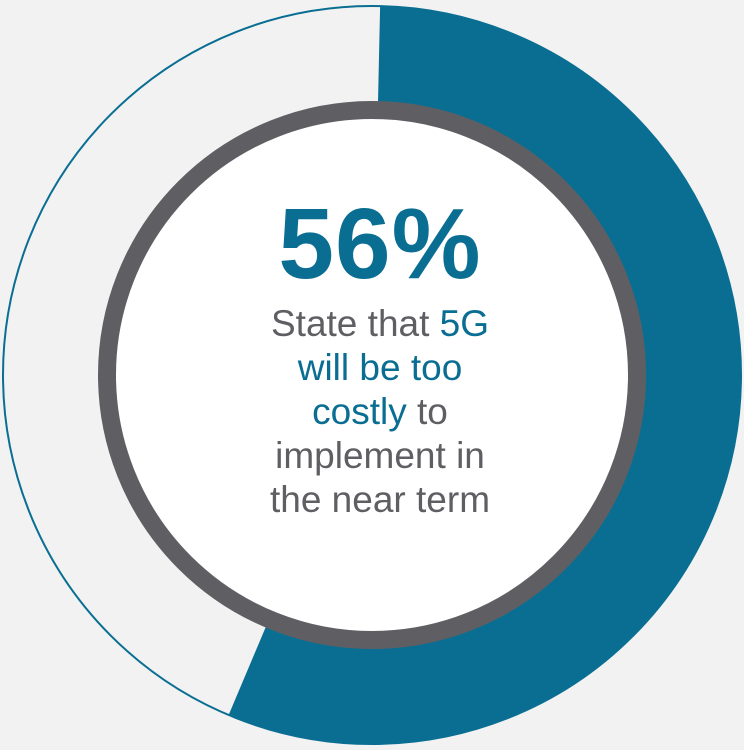 The image size is (744, 750). Describe the element at coordinates (355, 323) in the screenshot. I see `caption-line-1-prefix: State that` at that location.